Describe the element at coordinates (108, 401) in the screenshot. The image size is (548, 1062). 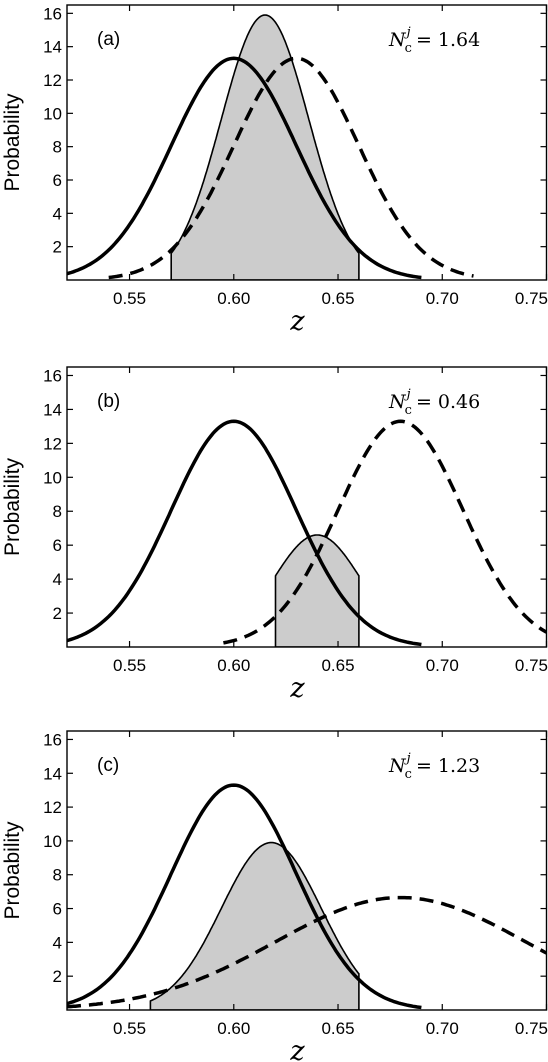
I see `panel-label: (b)` at that location.